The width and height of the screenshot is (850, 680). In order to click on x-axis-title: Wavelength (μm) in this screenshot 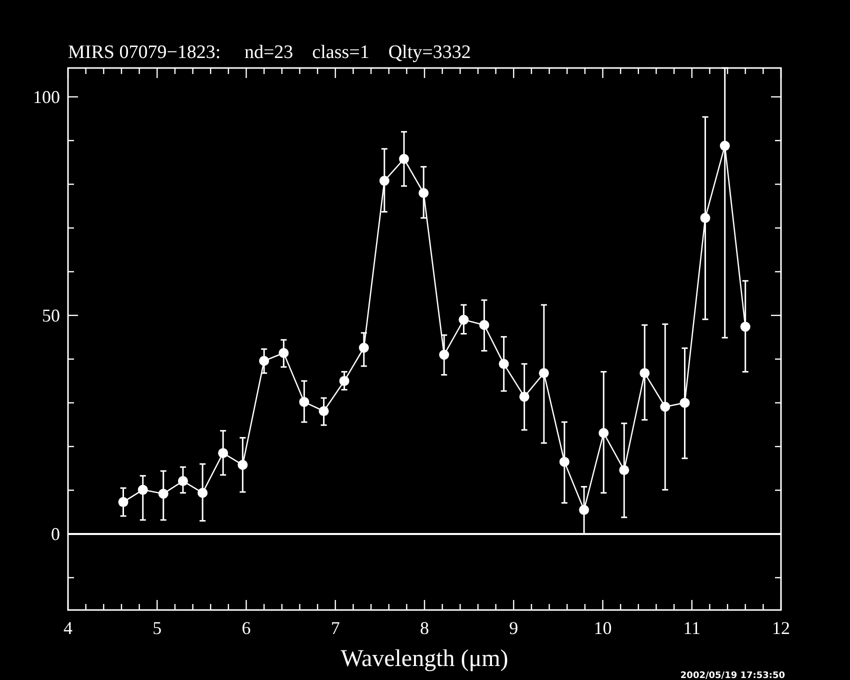, I will do `click(424, 659)`.